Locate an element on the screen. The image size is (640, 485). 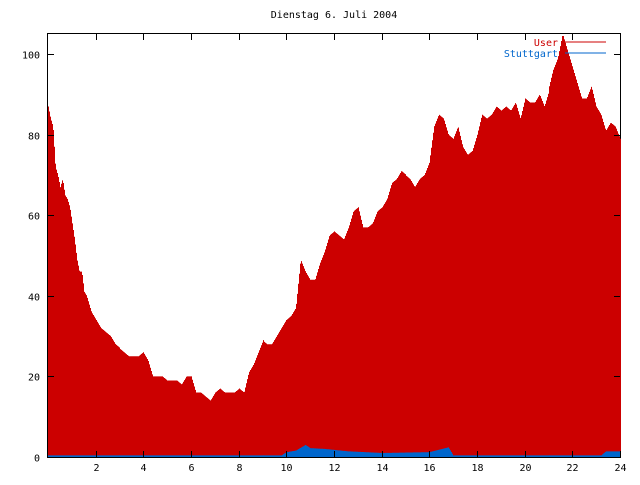
y-tick-label: 0 is located at coordinates (37, 459).